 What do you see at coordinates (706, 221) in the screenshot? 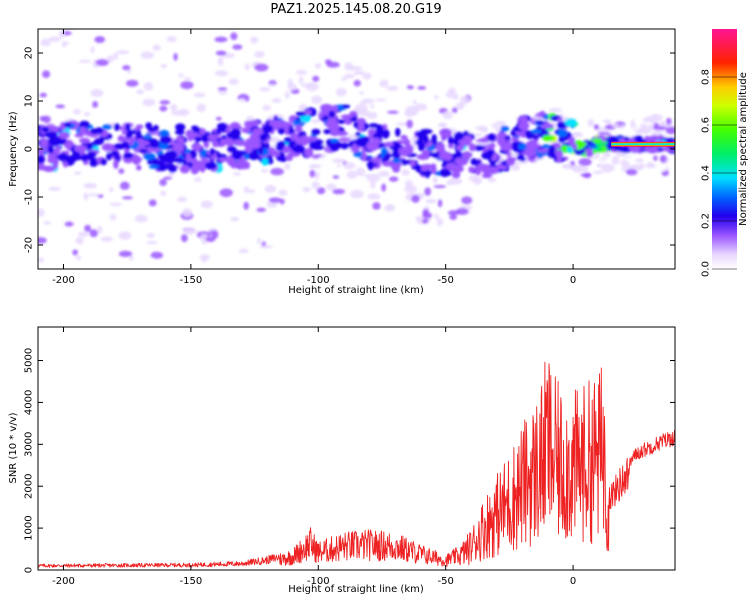
I see `colorbar-tick-label: 0.2` at bounding box center [706, 221].